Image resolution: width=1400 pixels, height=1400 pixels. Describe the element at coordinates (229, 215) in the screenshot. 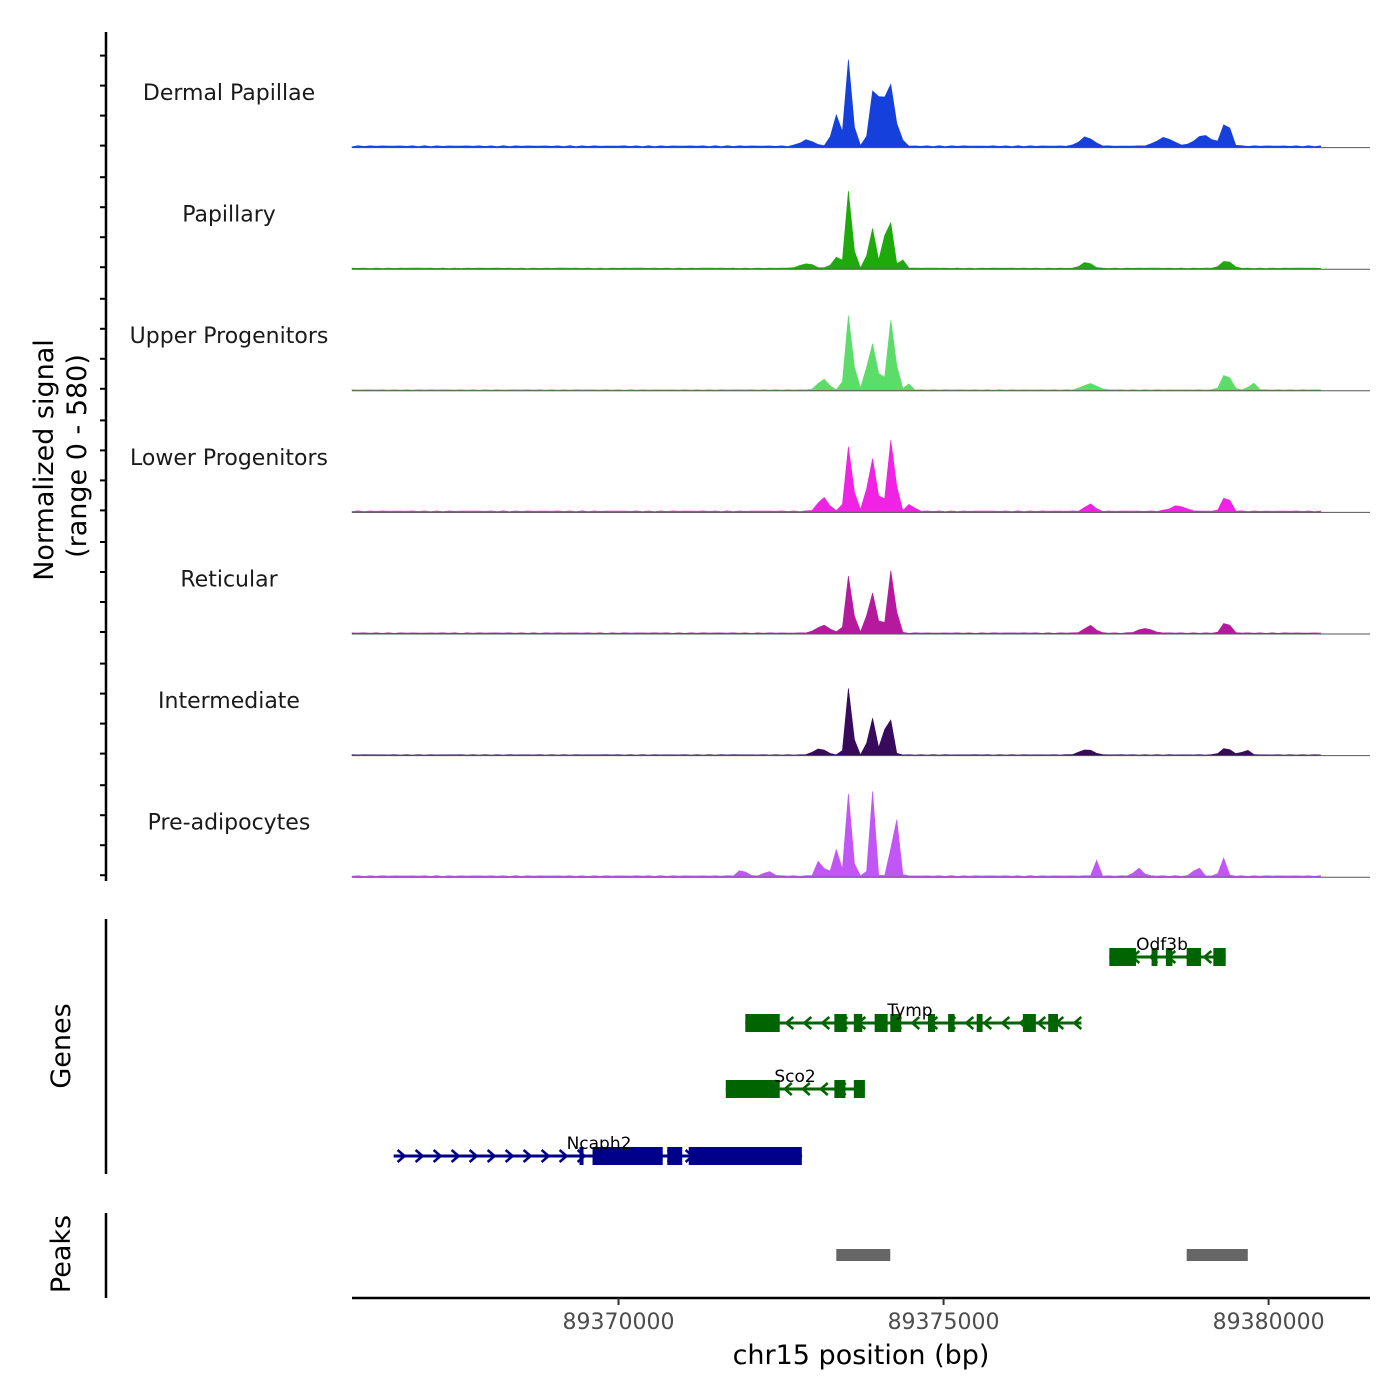

I see `track-label: Papillary` at that location.